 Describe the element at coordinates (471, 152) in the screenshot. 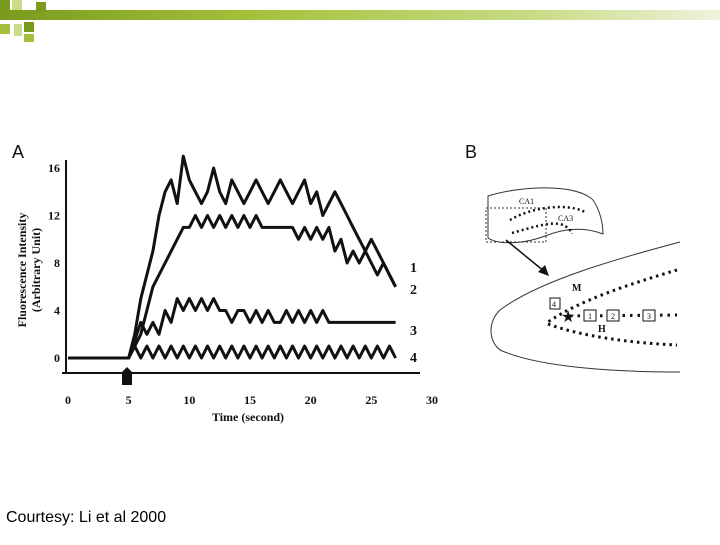

I see `panel-b-label: B` at that location.